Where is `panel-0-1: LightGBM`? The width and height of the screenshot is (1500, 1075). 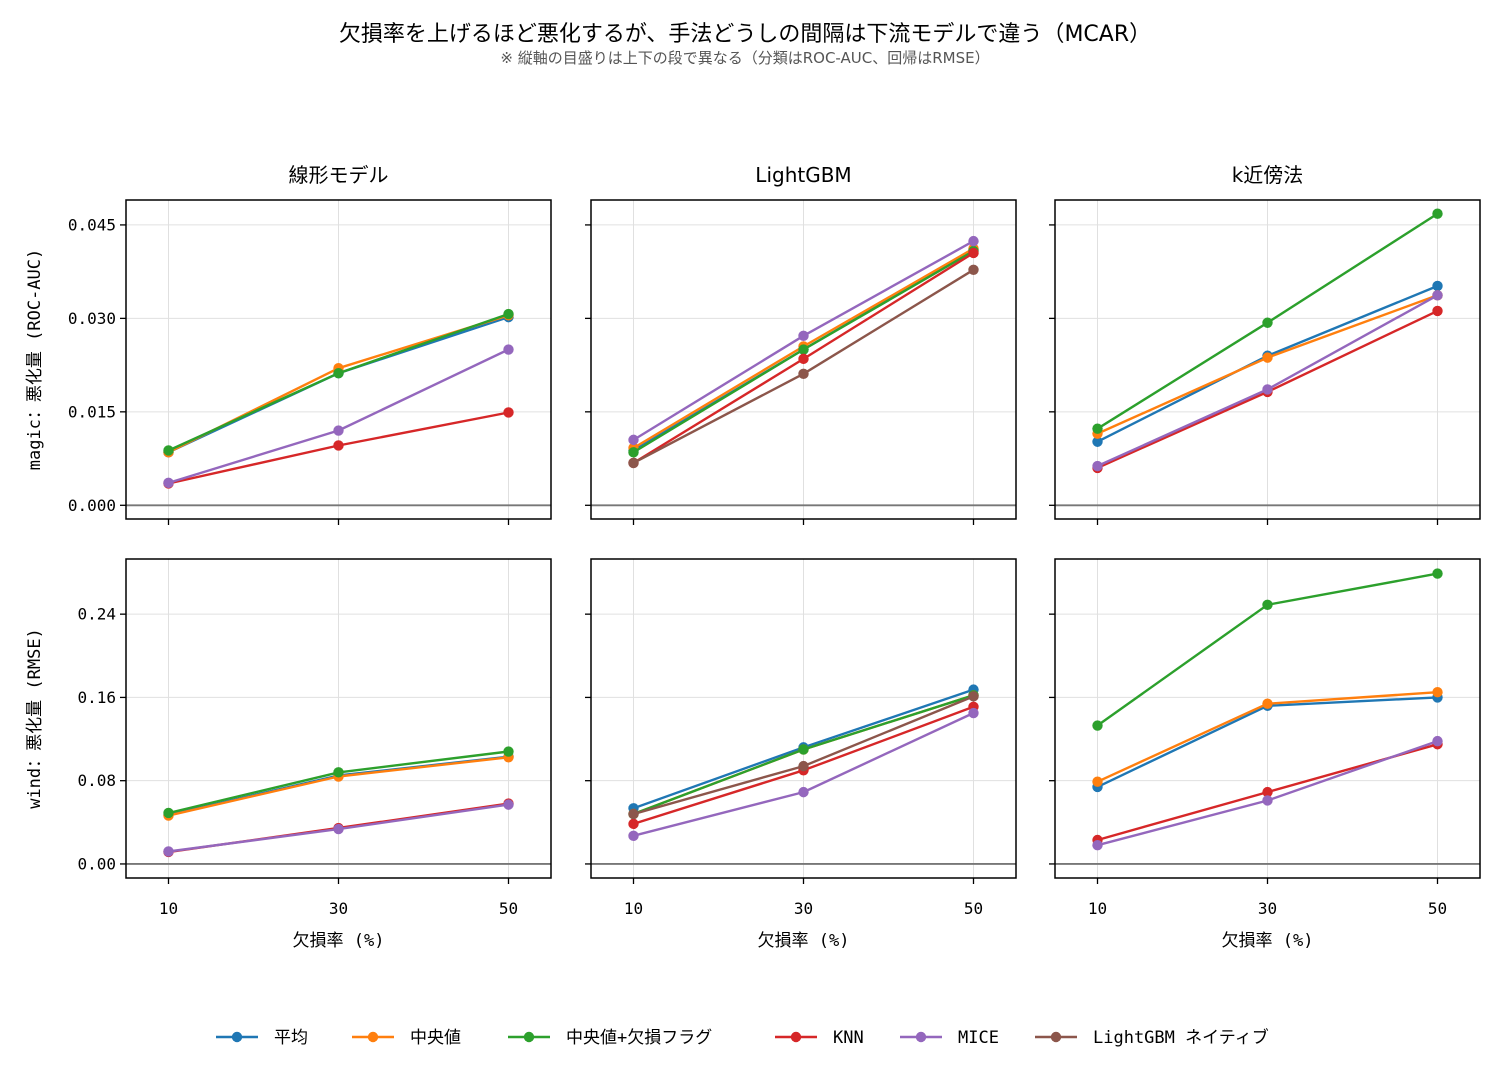 panel-0-1: LightGBM is located at coordinates (801, 344).